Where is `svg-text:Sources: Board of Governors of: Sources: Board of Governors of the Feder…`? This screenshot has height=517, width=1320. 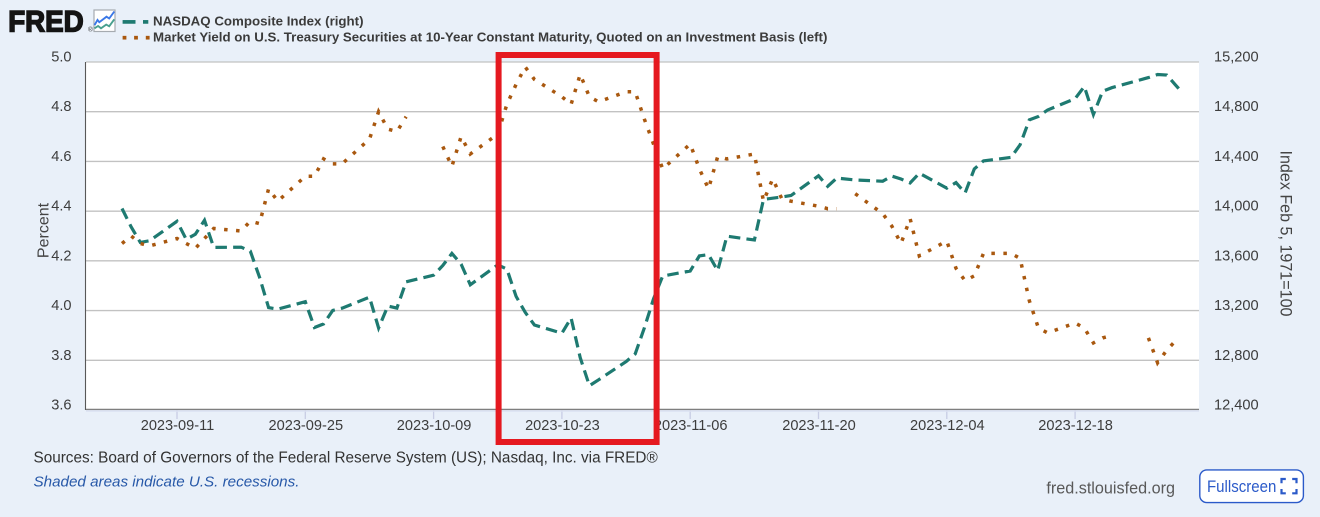 svg-text:Sources: Board of Governors of: Sources: Board of Governors of the Feder… is located at coordinates (346, 458).